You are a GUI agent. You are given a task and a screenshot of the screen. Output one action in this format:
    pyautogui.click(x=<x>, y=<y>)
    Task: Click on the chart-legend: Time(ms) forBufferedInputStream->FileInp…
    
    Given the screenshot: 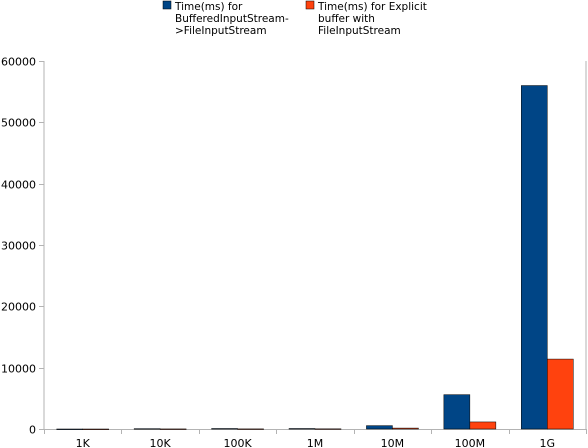 What is the action you would take?
    pyautogui.click(x=294, y=18)
    